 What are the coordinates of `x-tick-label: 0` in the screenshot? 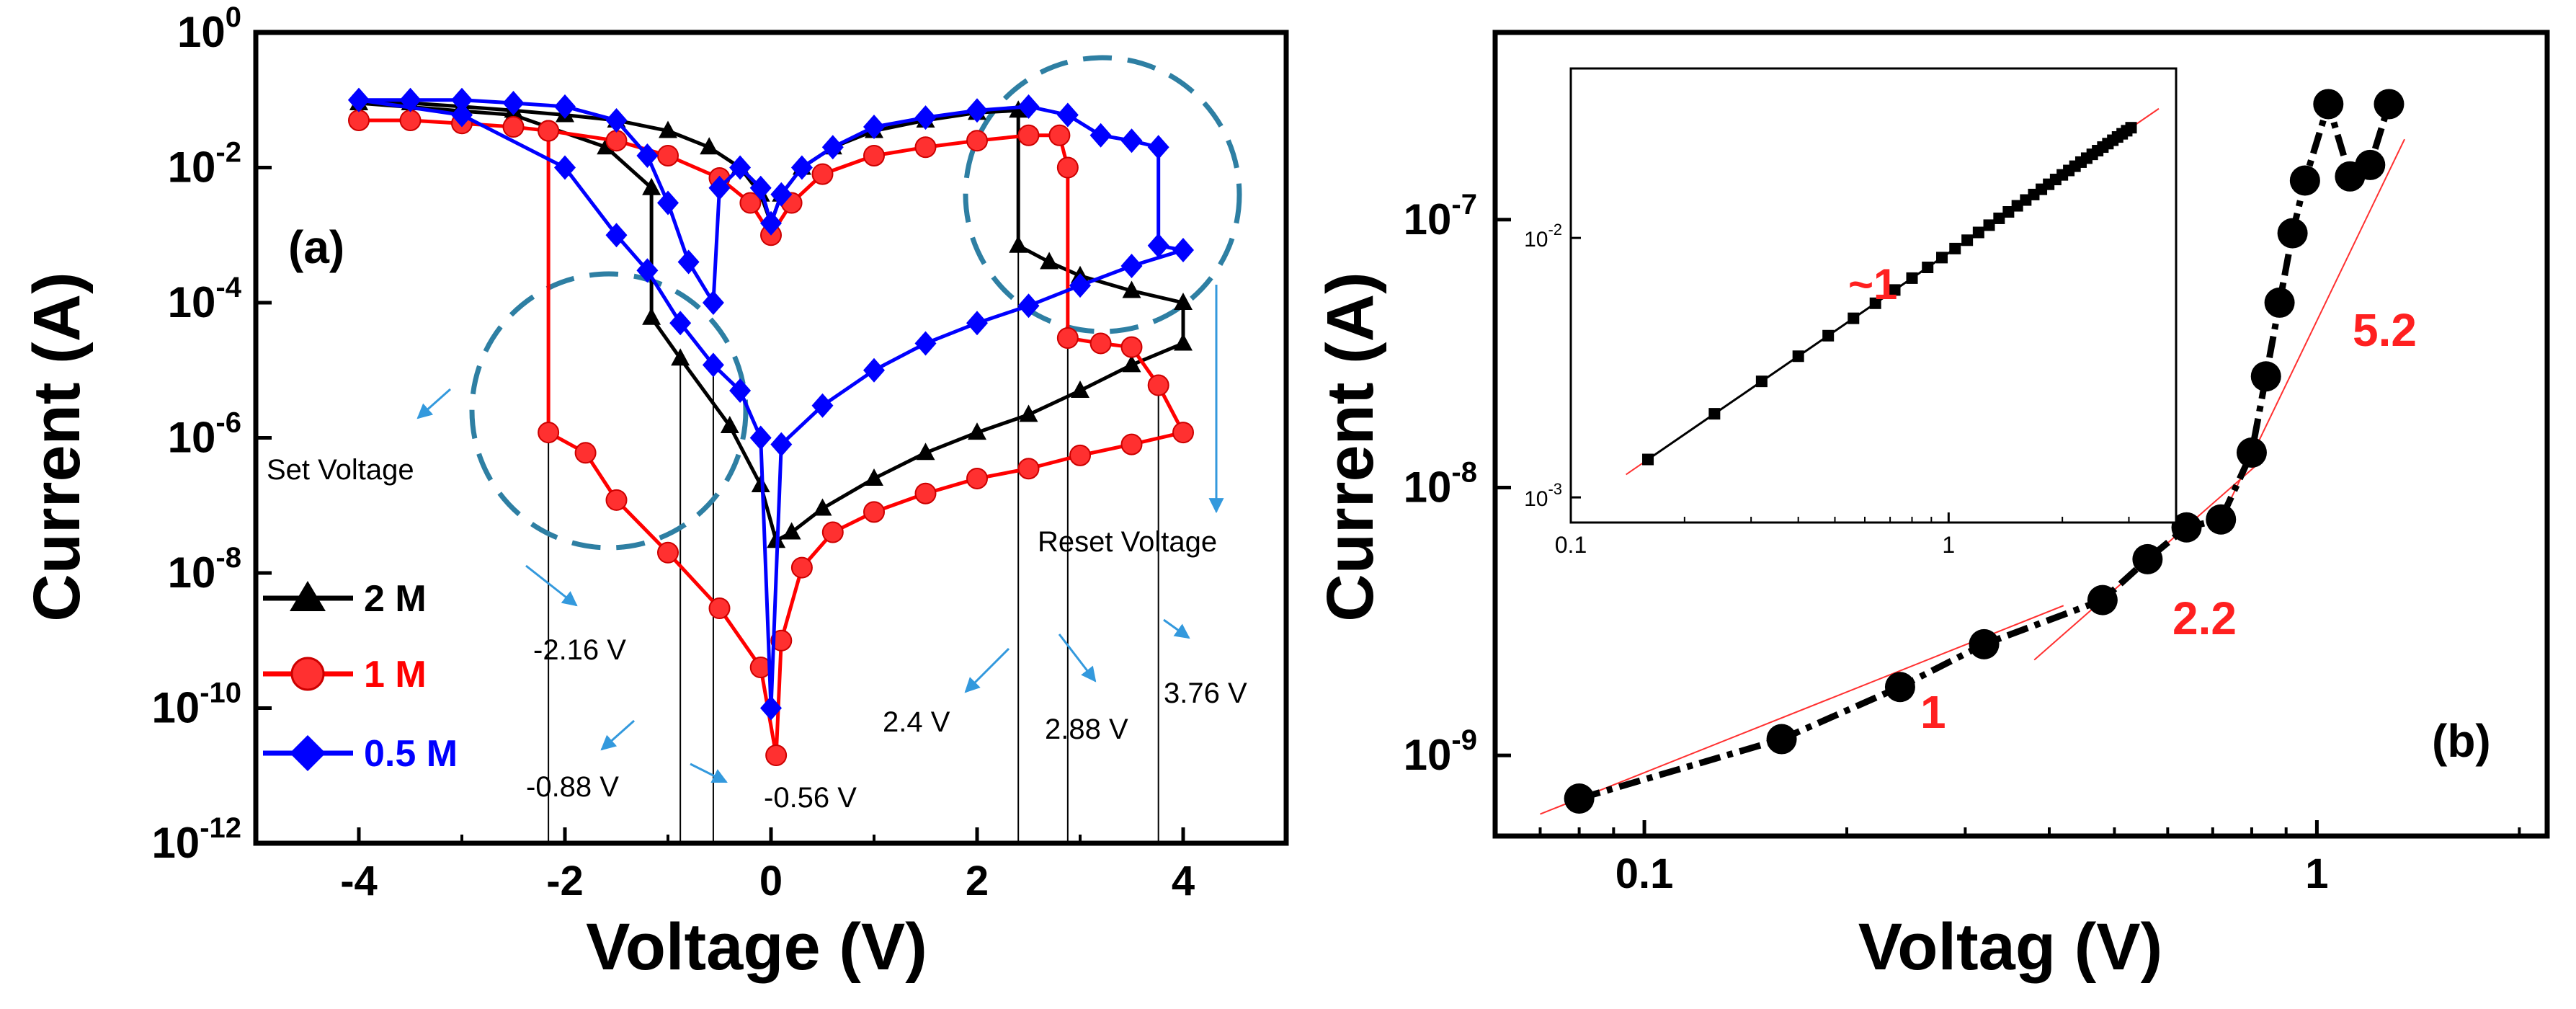 It's located at (771, 881).